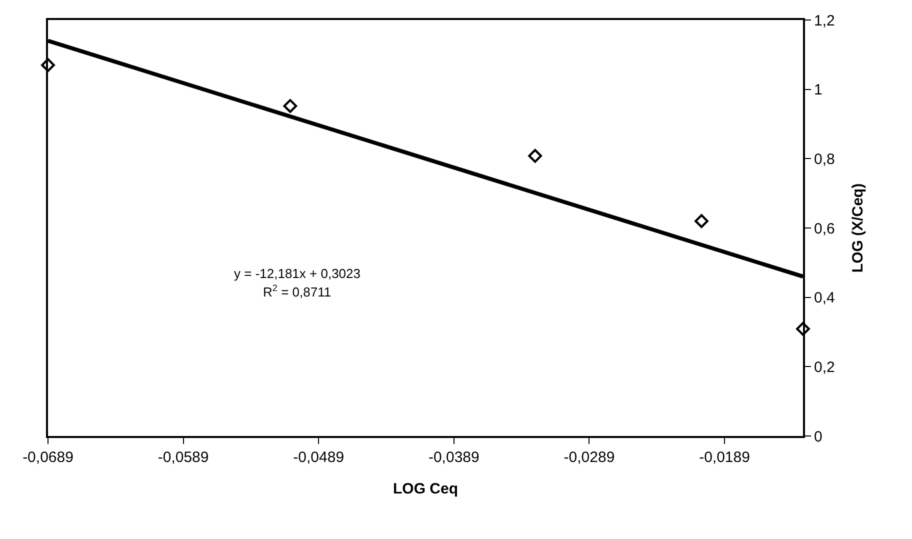  Describe the element at coordinates (425, 489) in the screenshot. I see `x-axis-title: LOG Ceq` at that location.